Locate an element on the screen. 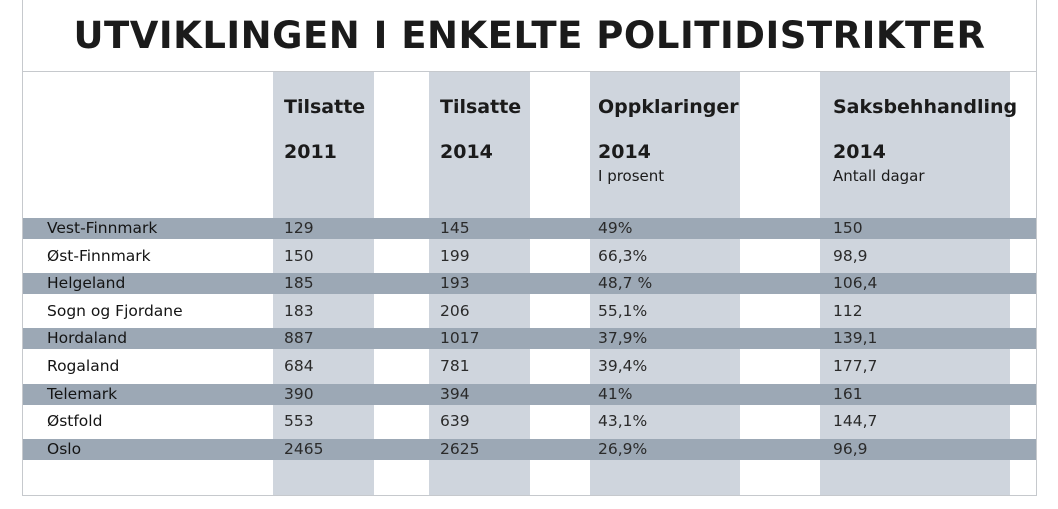  table-cell: 98,9 is located at coordinates (850, 255).